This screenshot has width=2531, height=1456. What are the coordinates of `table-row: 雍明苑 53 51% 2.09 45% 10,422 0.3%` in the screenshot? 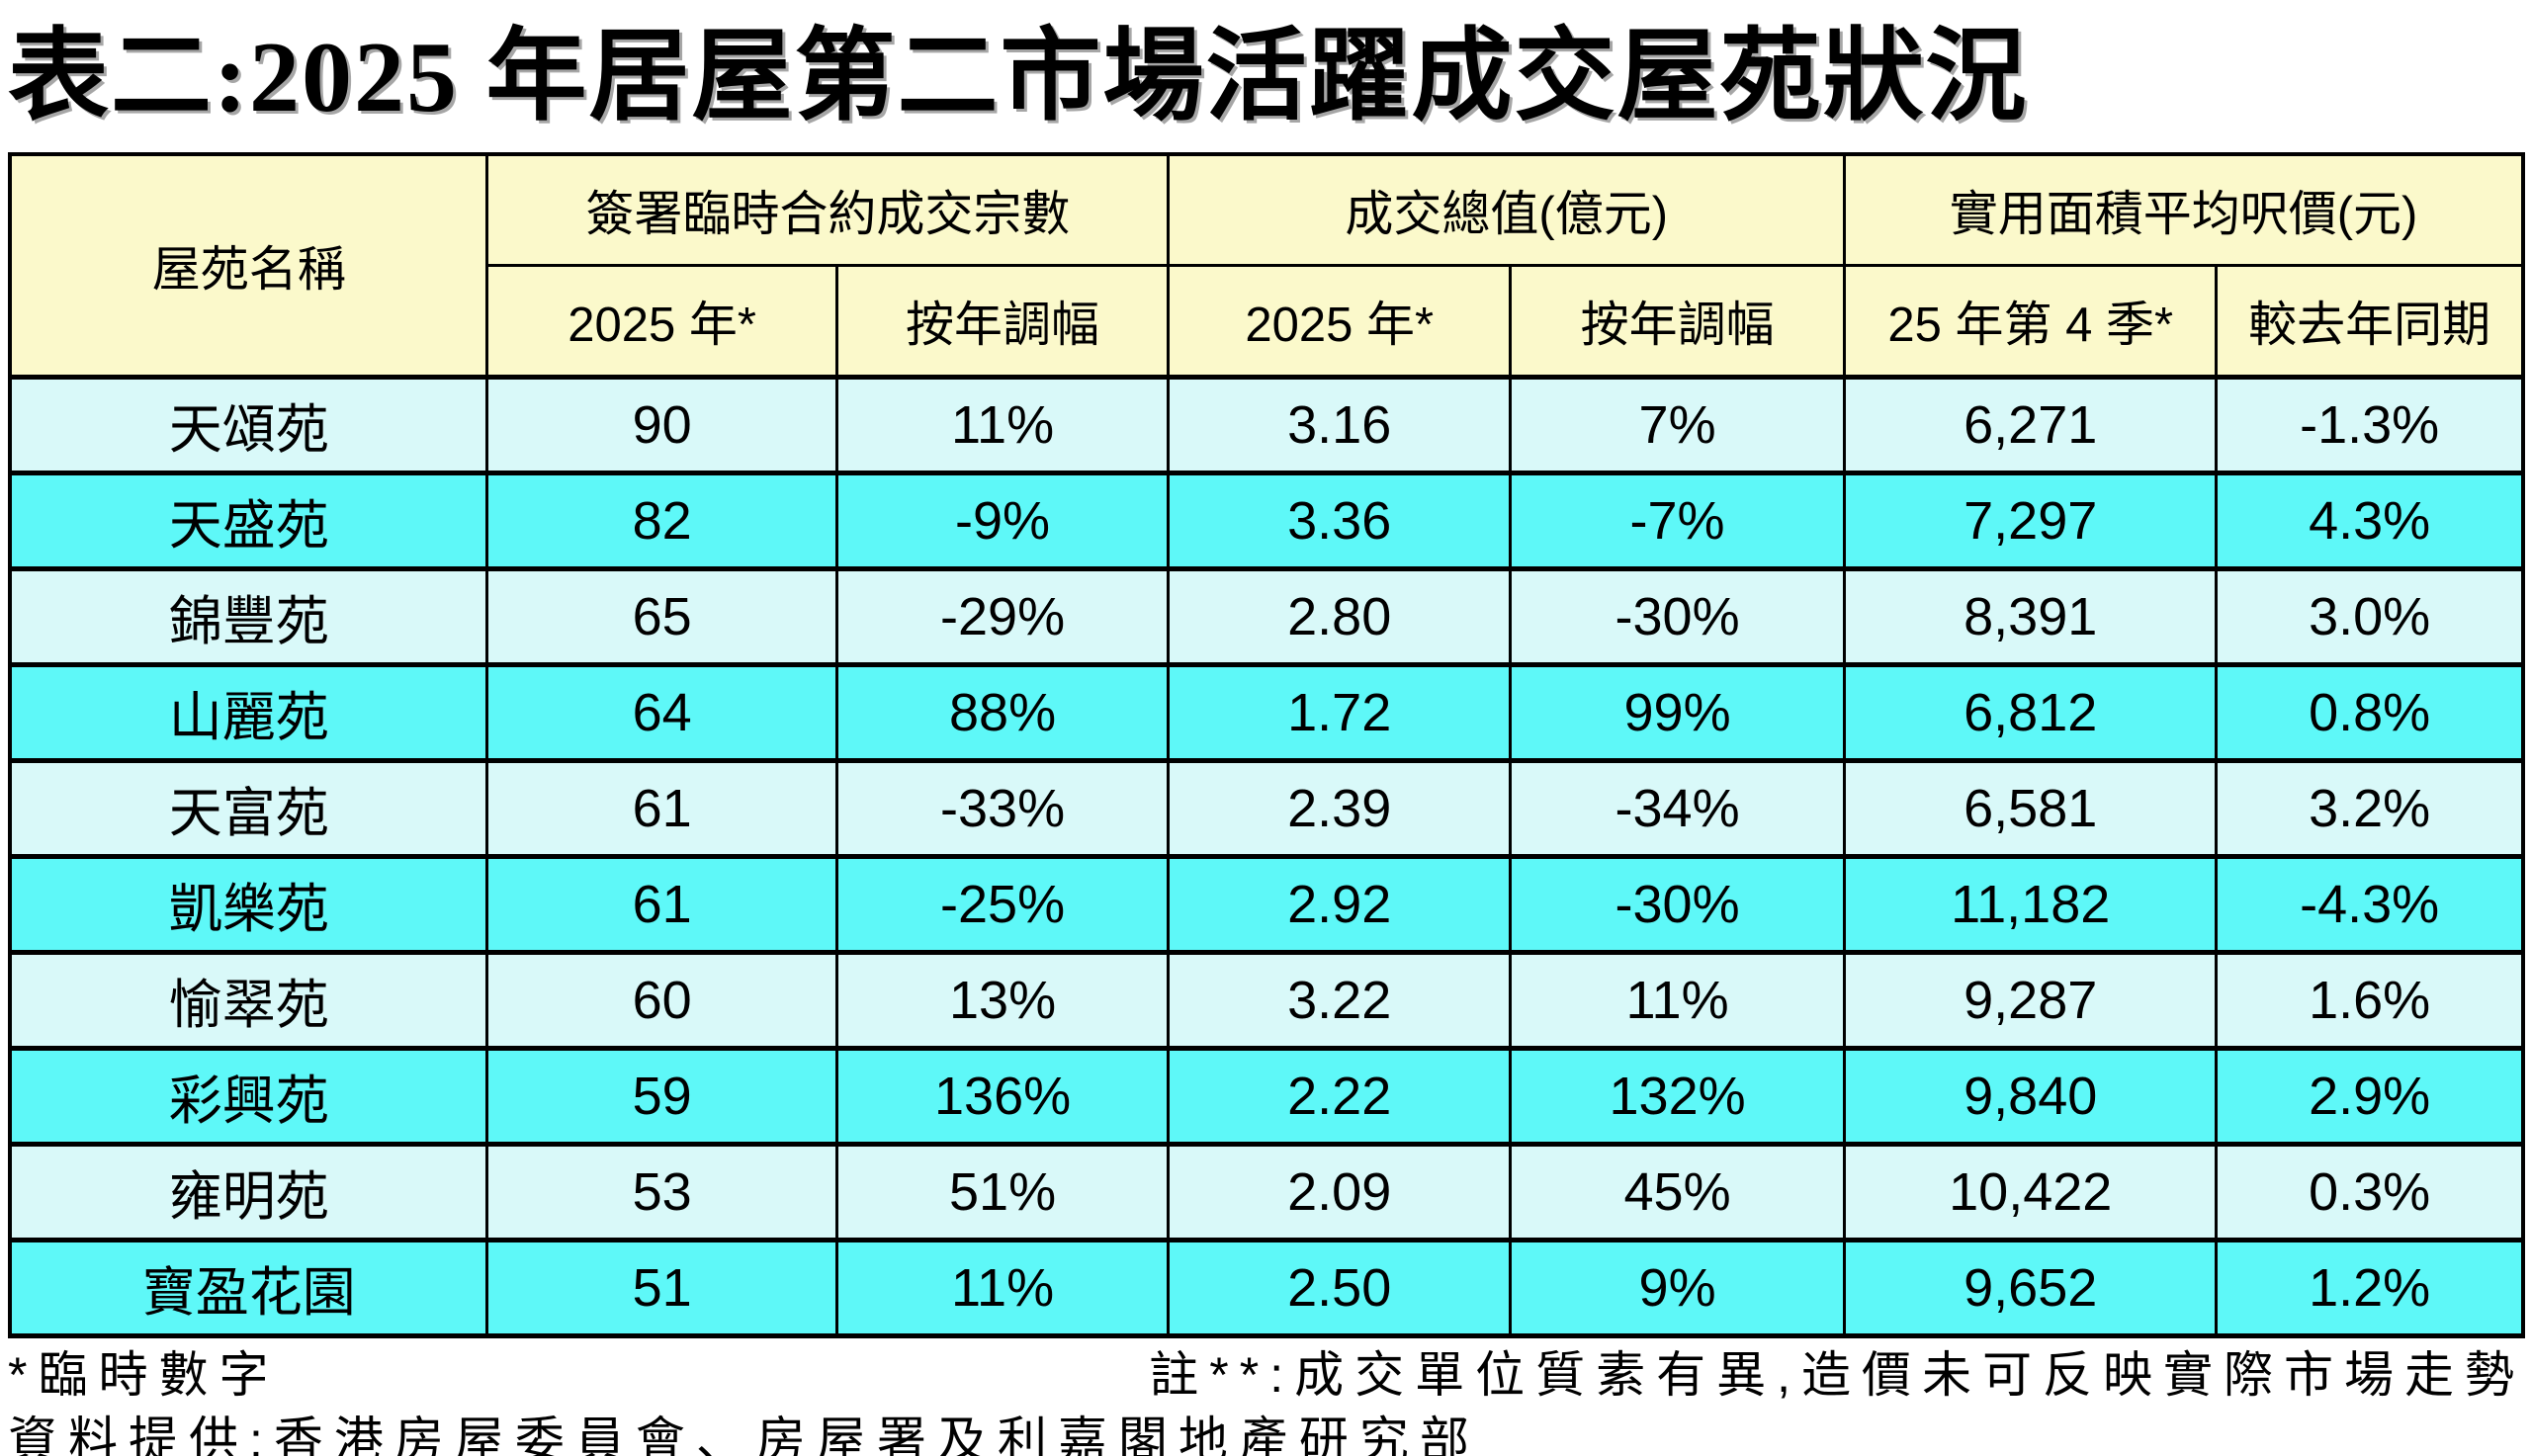 It's located at (1267, 1191).